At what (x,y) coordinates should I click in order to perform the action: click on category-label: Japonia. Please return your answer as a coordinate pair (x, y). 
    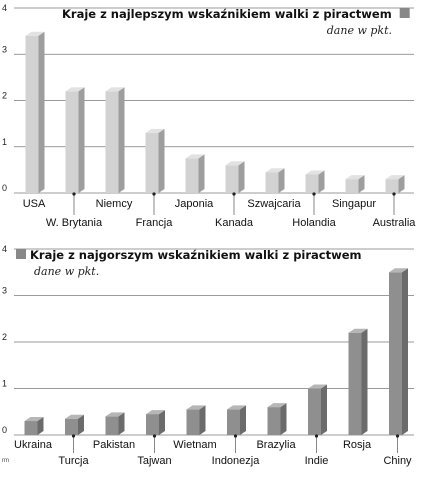
    Looking at the image, I should click on (194, 204).